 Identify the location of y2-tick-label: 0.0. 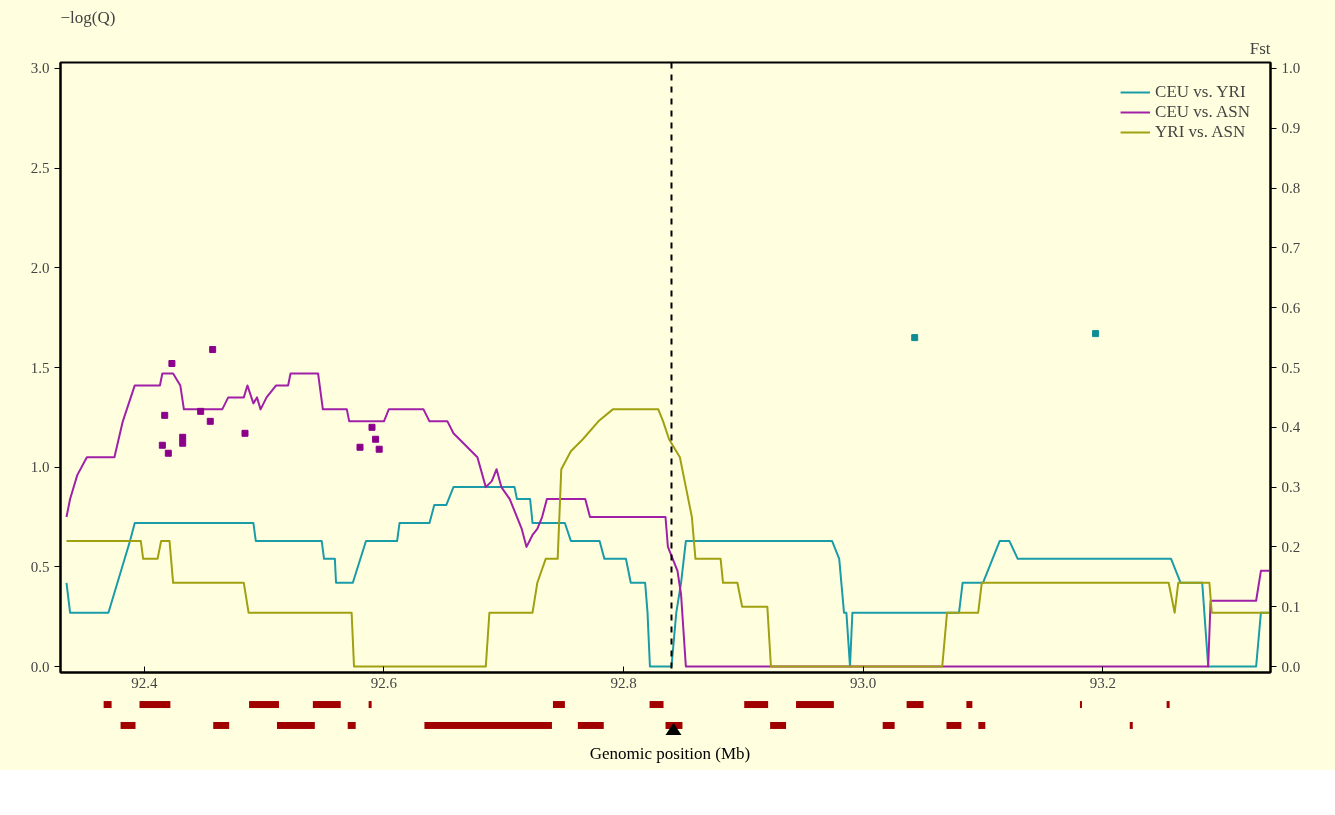
(1291, 666).